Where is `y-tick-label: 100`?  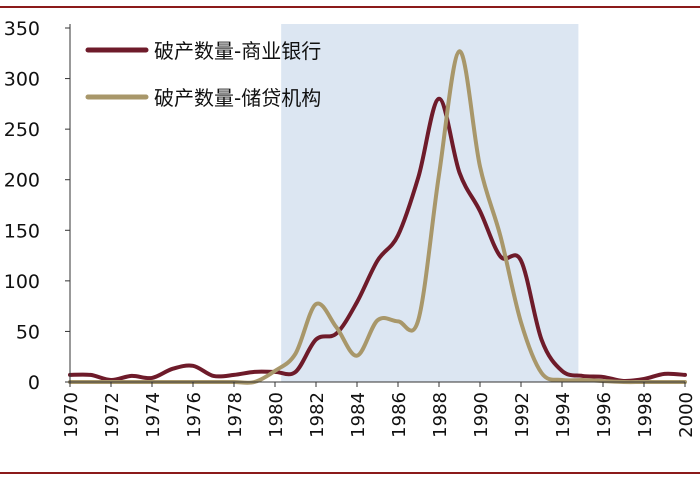 y-tick-label: 100 is located at coordinates (22, 282).